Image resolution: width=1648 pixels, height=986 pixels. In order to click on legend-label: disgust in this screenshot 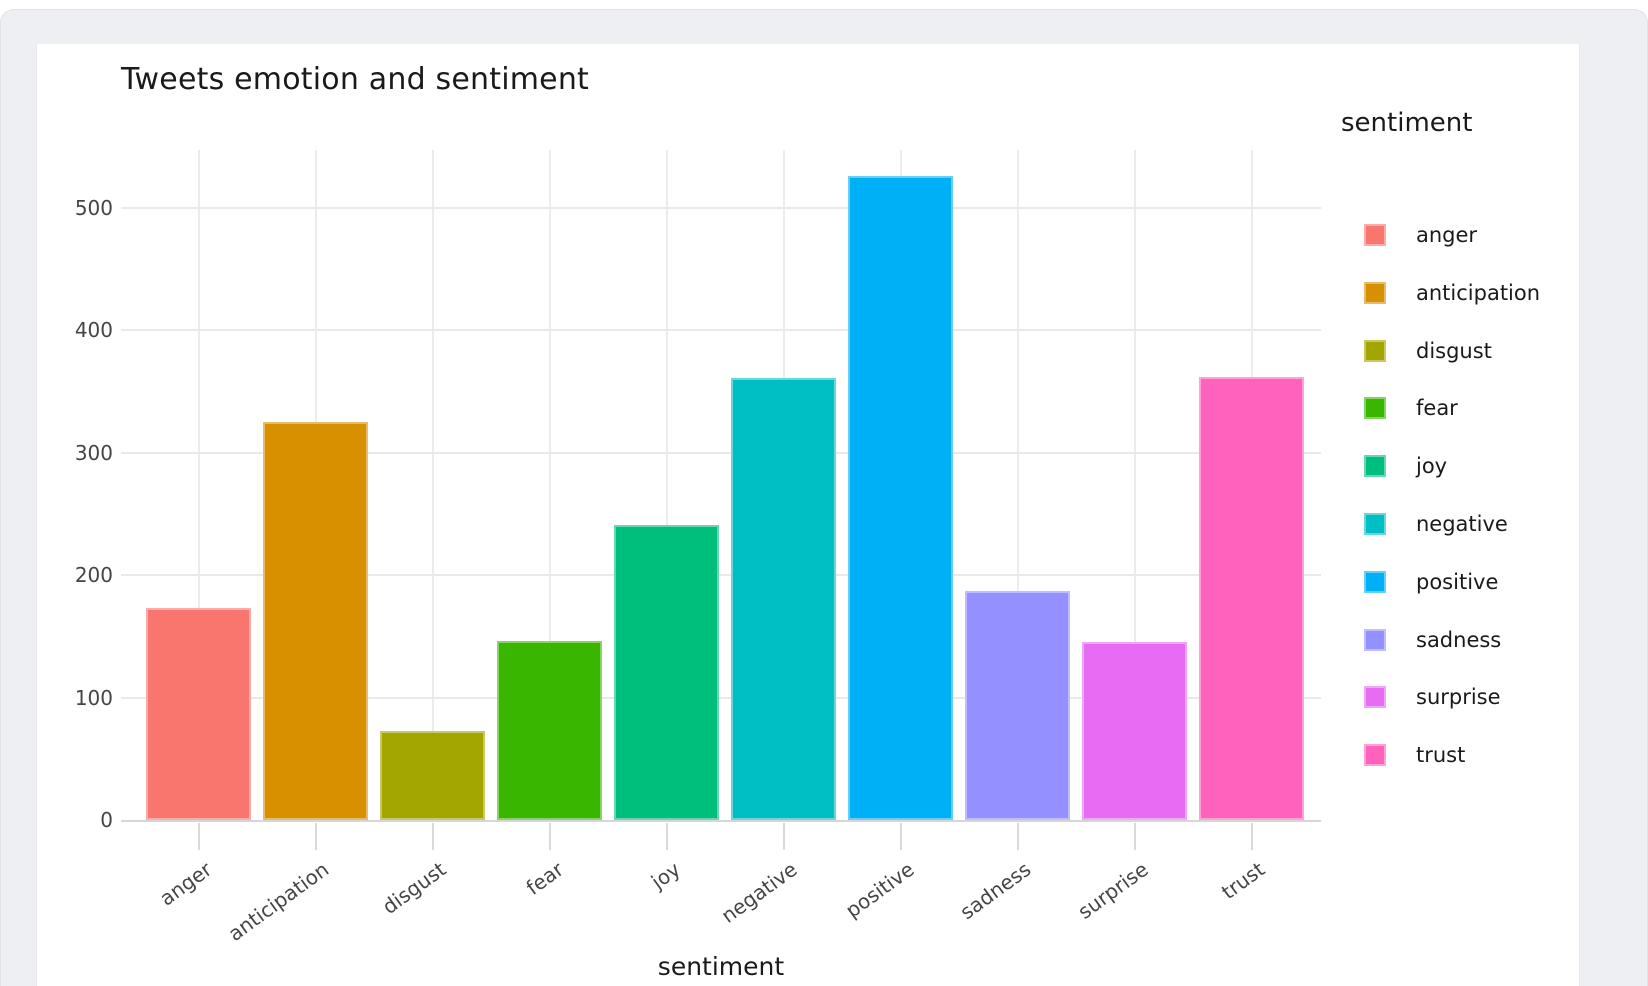, I will do `click(1454, 350)`.